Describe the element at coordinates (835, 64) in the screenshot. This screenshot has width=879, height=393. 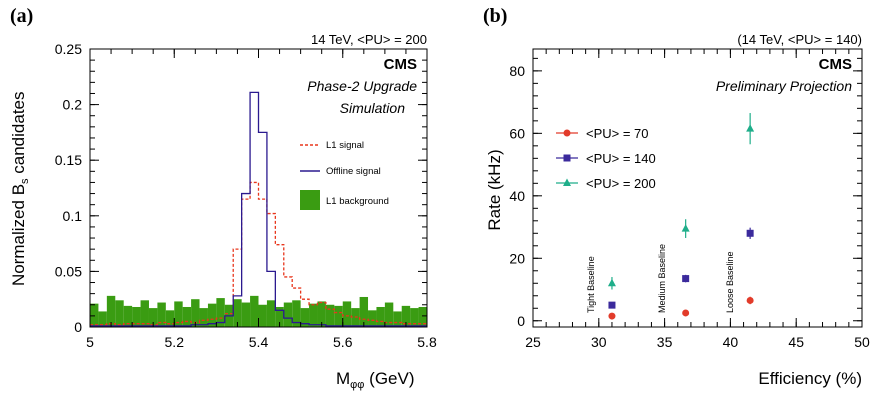
I see `panel-b-cms-label: CMS` at that location.